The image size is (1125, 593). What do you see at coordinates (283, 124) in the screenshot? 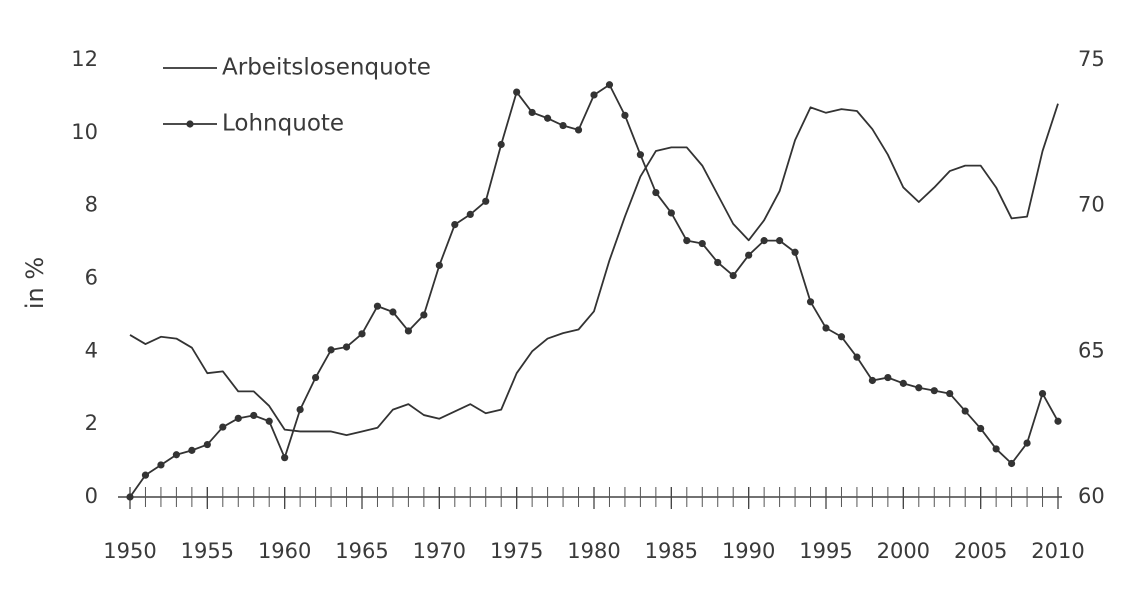
I see `legend-label: Lohnquote` at bounding box center [283, 124].